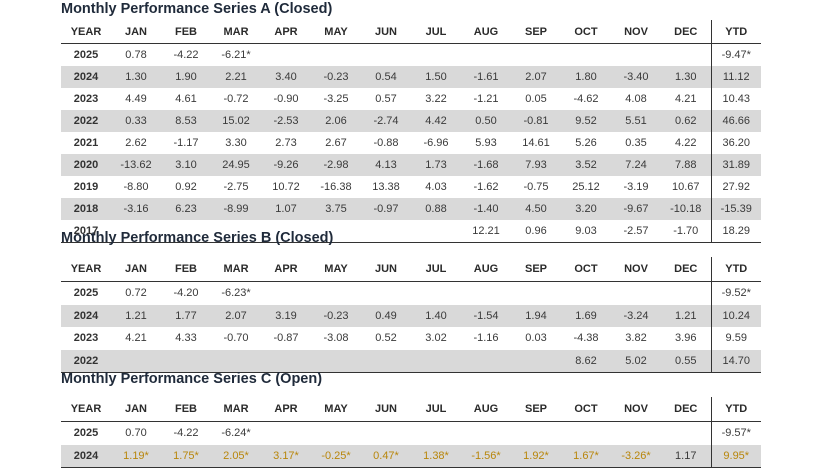 This screenshot has width=820, height=468. Describe the element at coordinates (186, 433) in the screenshot. I see `value-cell: -4.22` at that location.